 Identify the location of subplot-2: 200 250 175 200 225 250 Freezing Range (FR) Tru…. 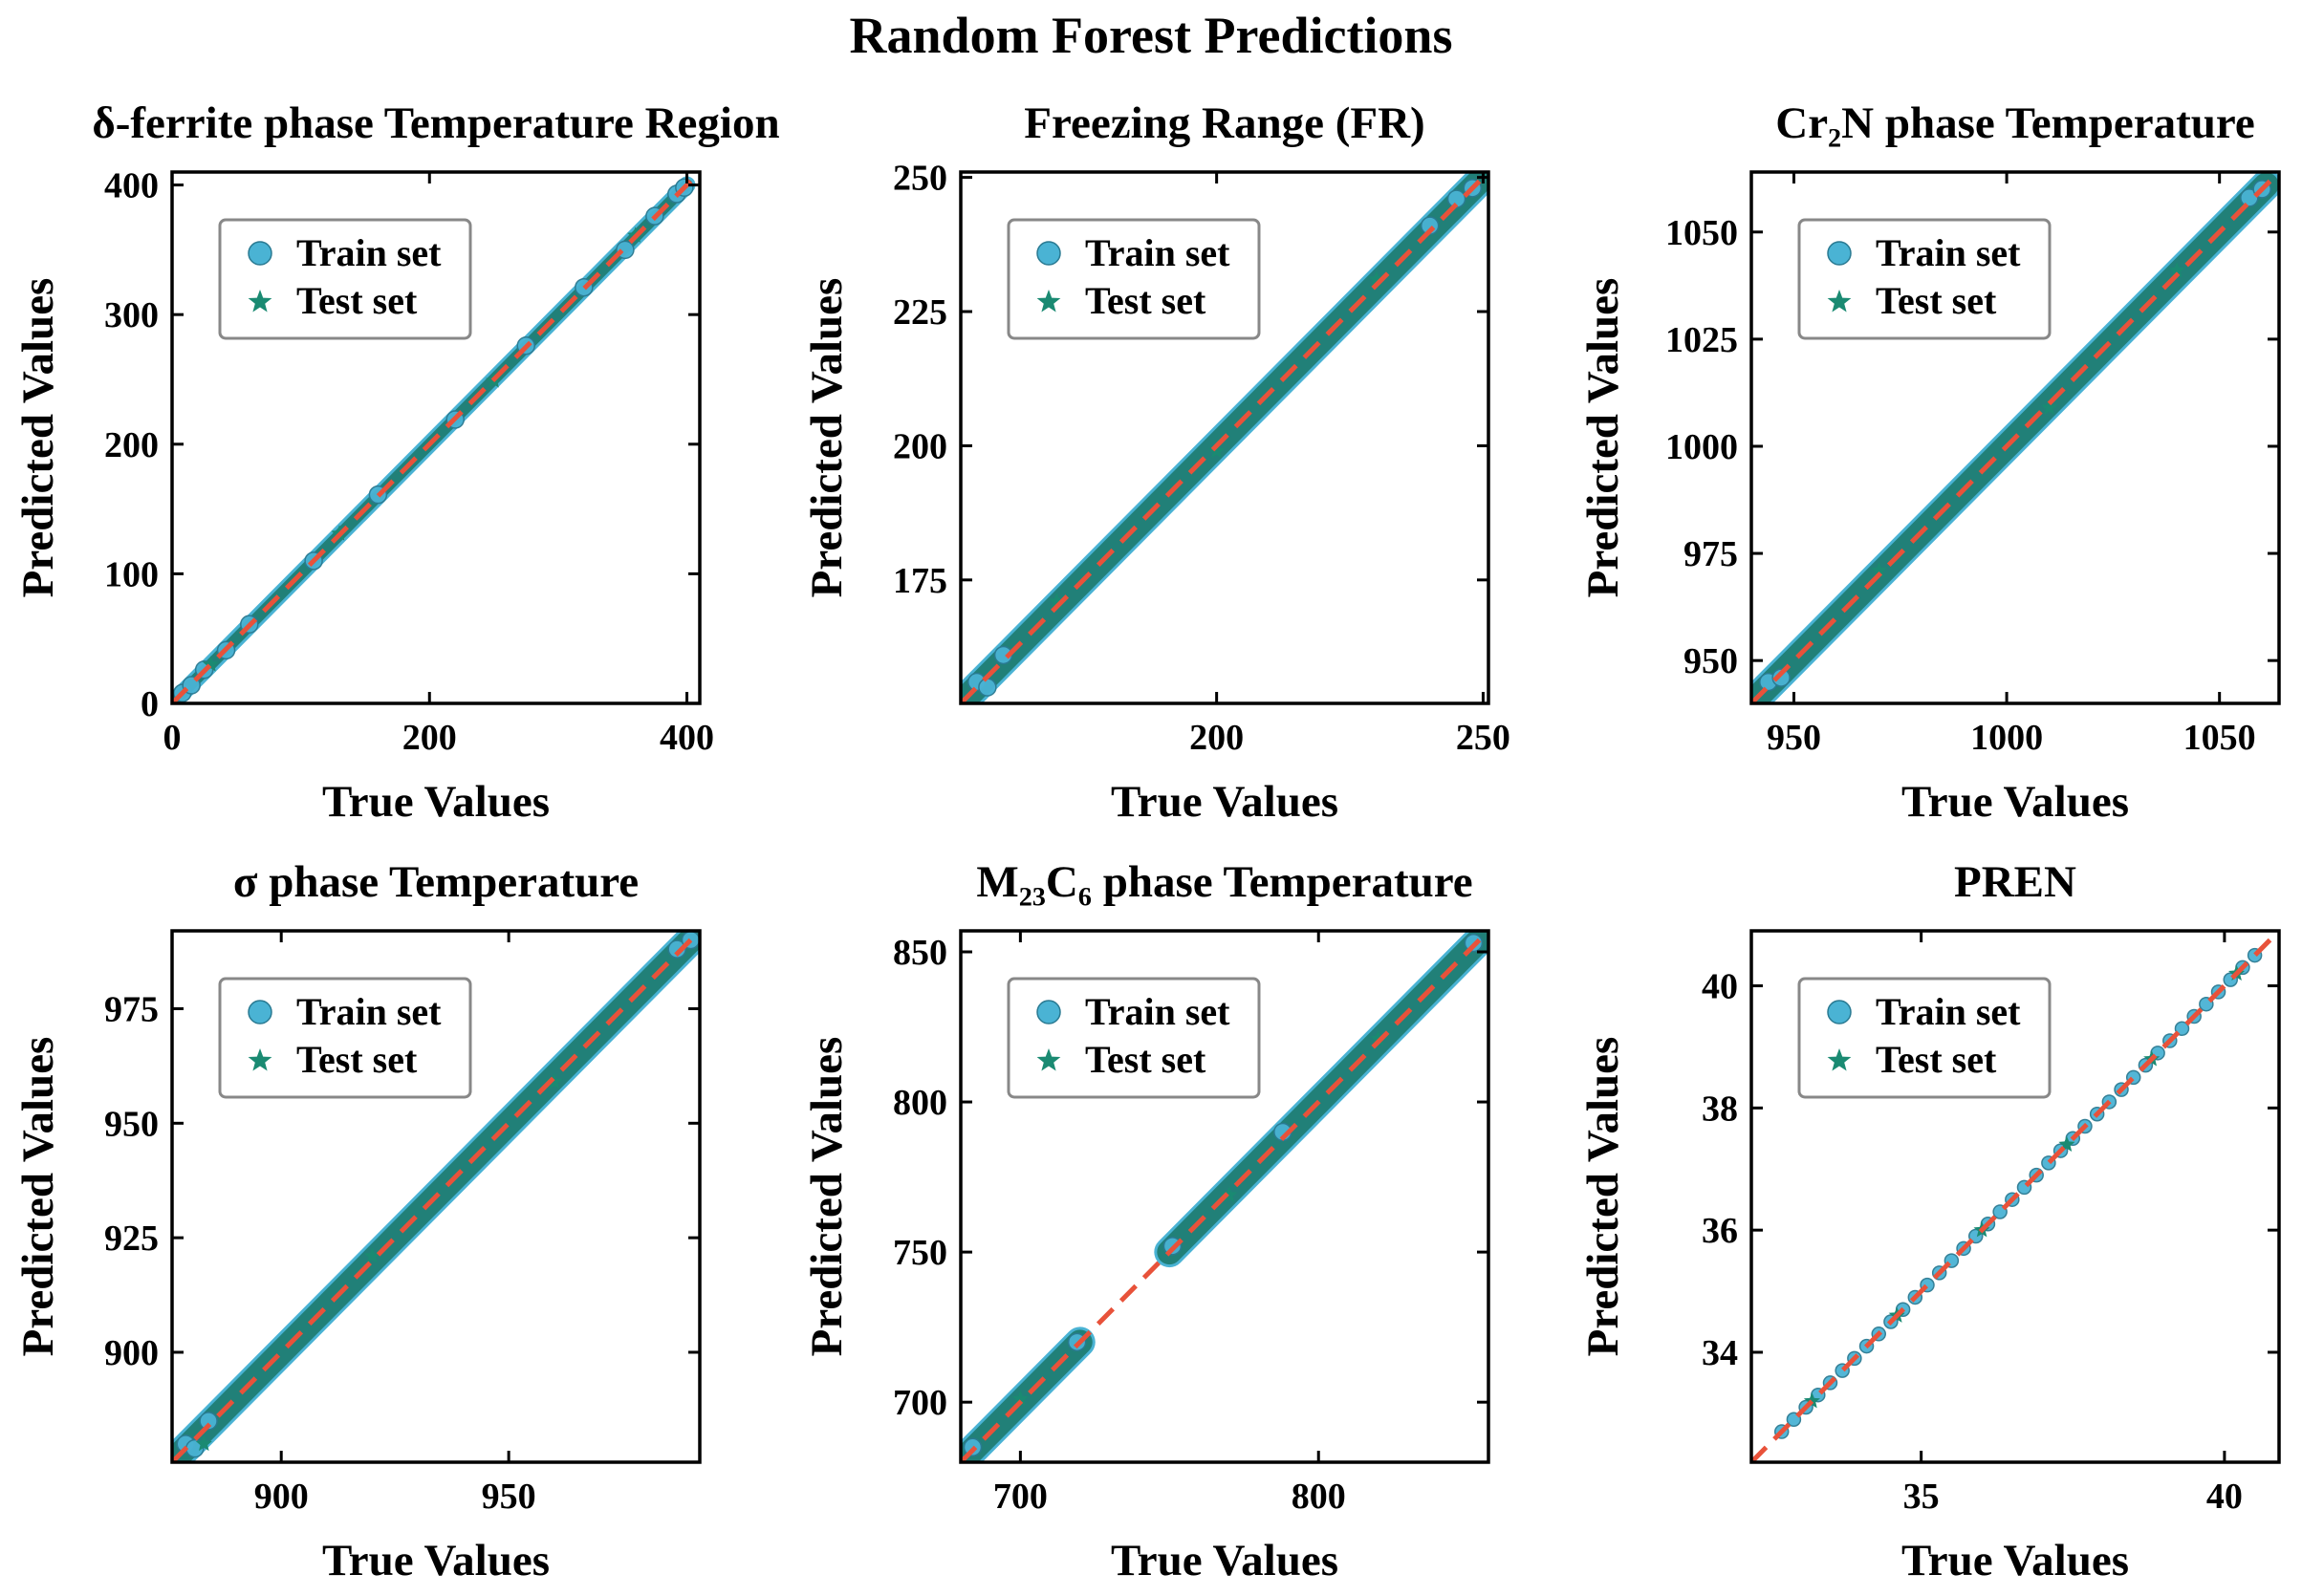
(1156, 463).